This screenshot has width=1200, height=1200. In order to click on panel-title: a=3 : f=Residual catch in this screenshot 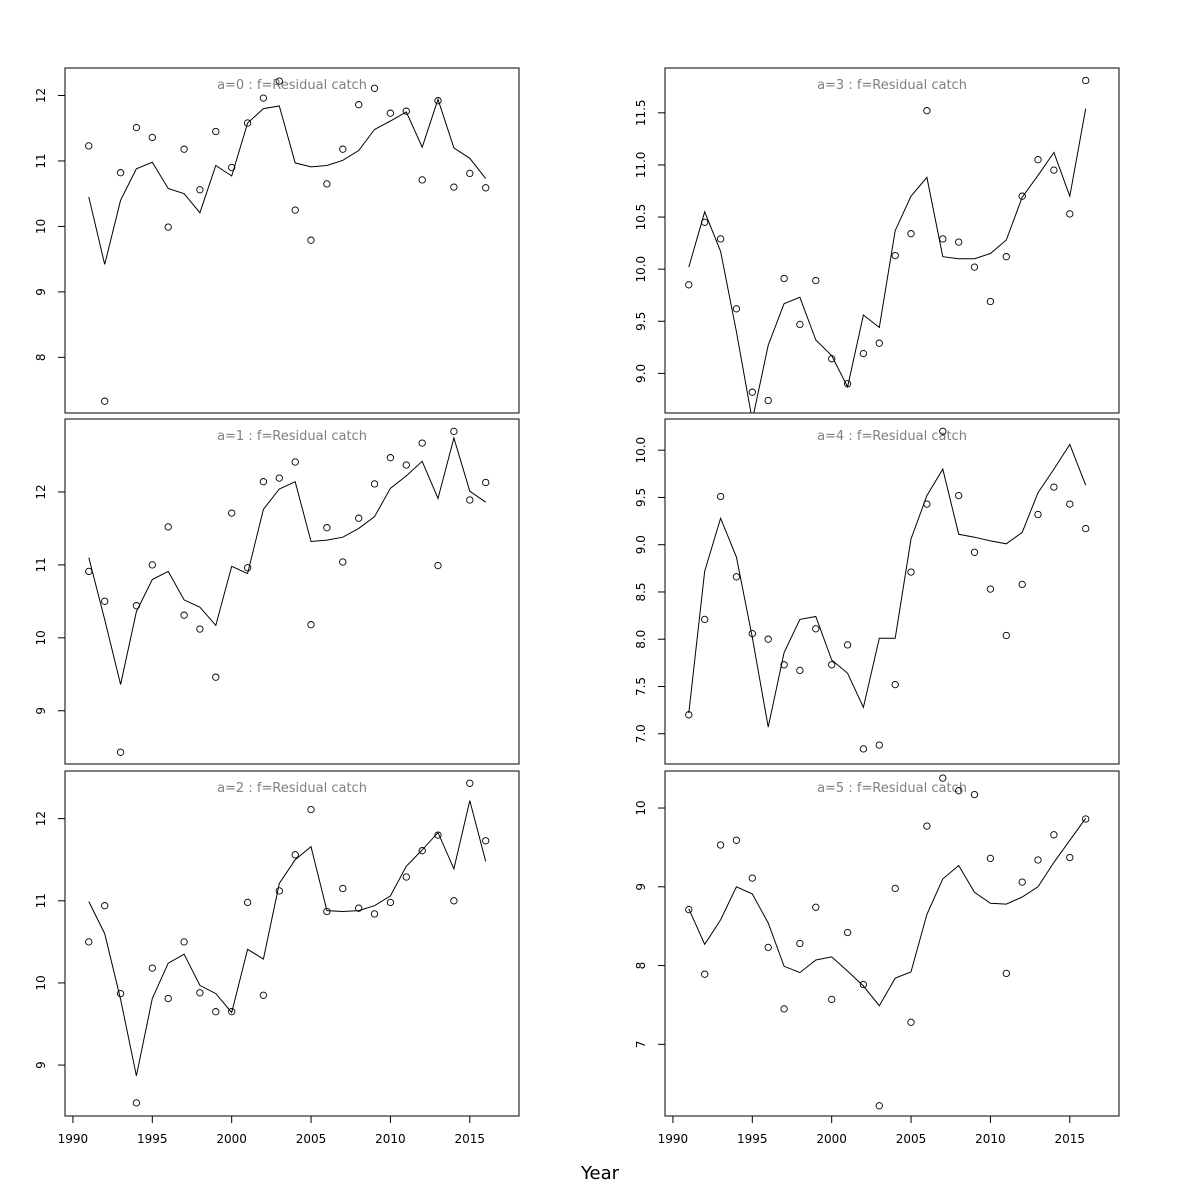, I will do `click(892, 85)`.